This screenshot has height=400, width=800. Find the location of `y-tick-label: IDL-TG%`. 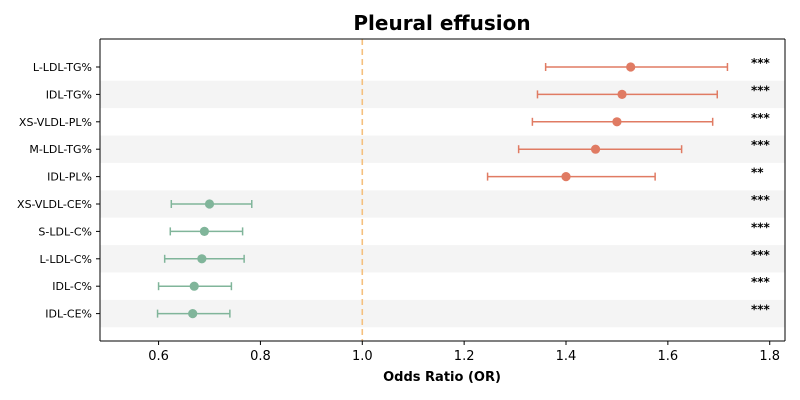

y-tick-label: IDL-TG% is located at coordinates (69, 94).